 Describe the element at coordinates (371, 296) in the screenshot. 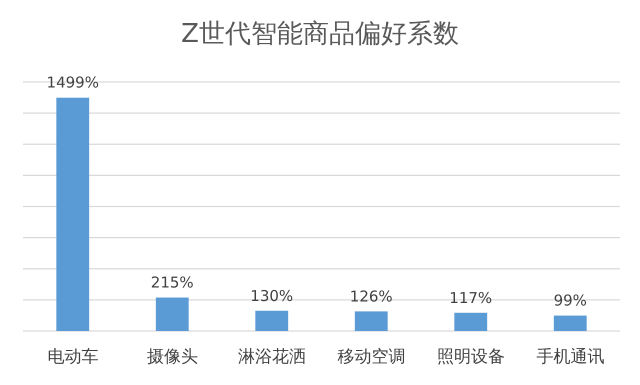

I see `data-label: 126%` at that location.